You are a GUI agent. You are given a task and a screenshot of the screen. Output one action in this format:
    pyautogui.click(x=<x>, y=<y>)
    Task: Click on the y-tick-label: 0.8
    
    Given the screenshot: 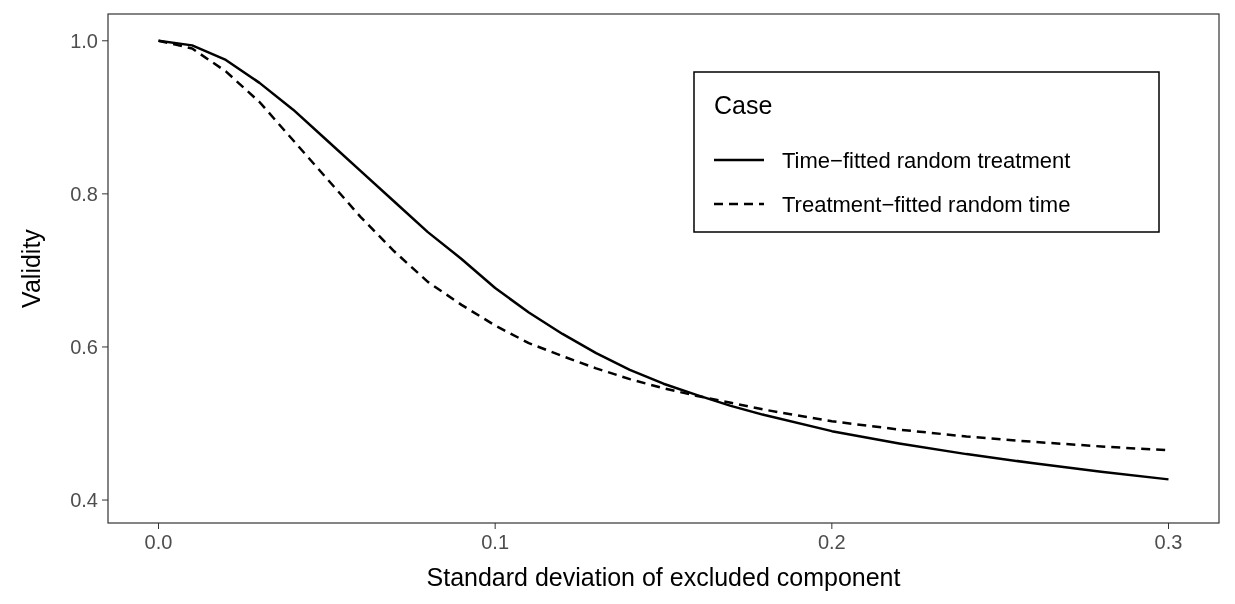 What is the action you would take?
    pyautogui.click(x=84, y=193)
    